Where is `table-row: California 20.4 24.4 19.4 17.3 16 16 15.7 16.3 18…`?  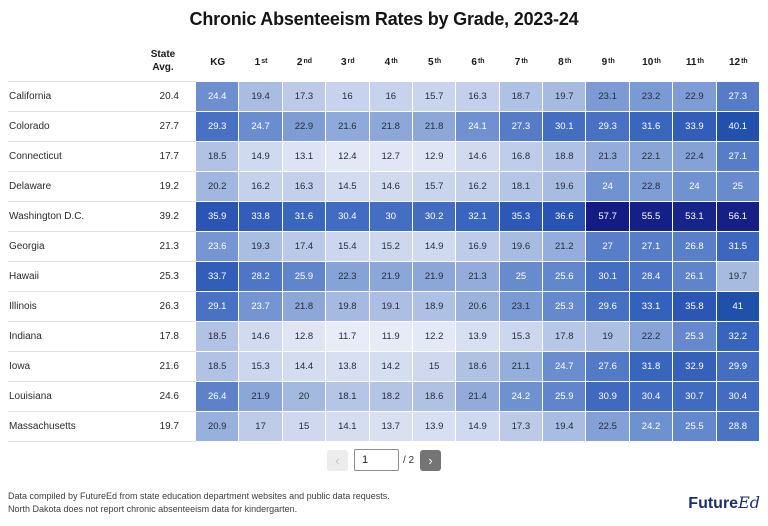 table-row: California 20.4 24.4 19.4 17.3 16 16 15.7 16.3 18… is located at coordinates (384, 97).